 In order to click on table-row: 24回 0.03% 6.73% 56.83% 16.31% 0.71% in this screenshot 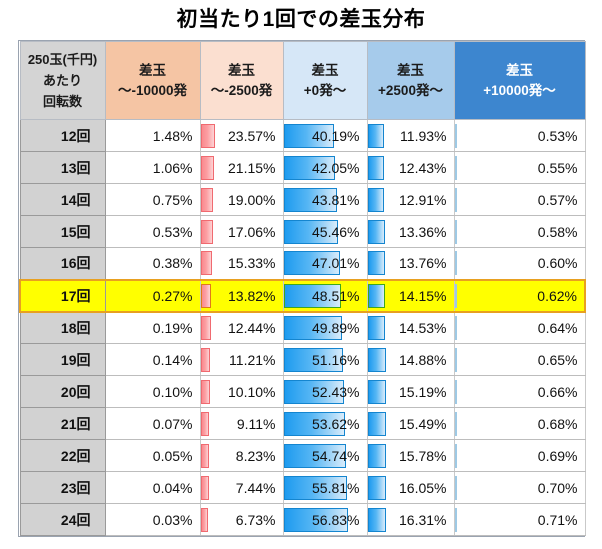, I will do `click(302, 519)`.